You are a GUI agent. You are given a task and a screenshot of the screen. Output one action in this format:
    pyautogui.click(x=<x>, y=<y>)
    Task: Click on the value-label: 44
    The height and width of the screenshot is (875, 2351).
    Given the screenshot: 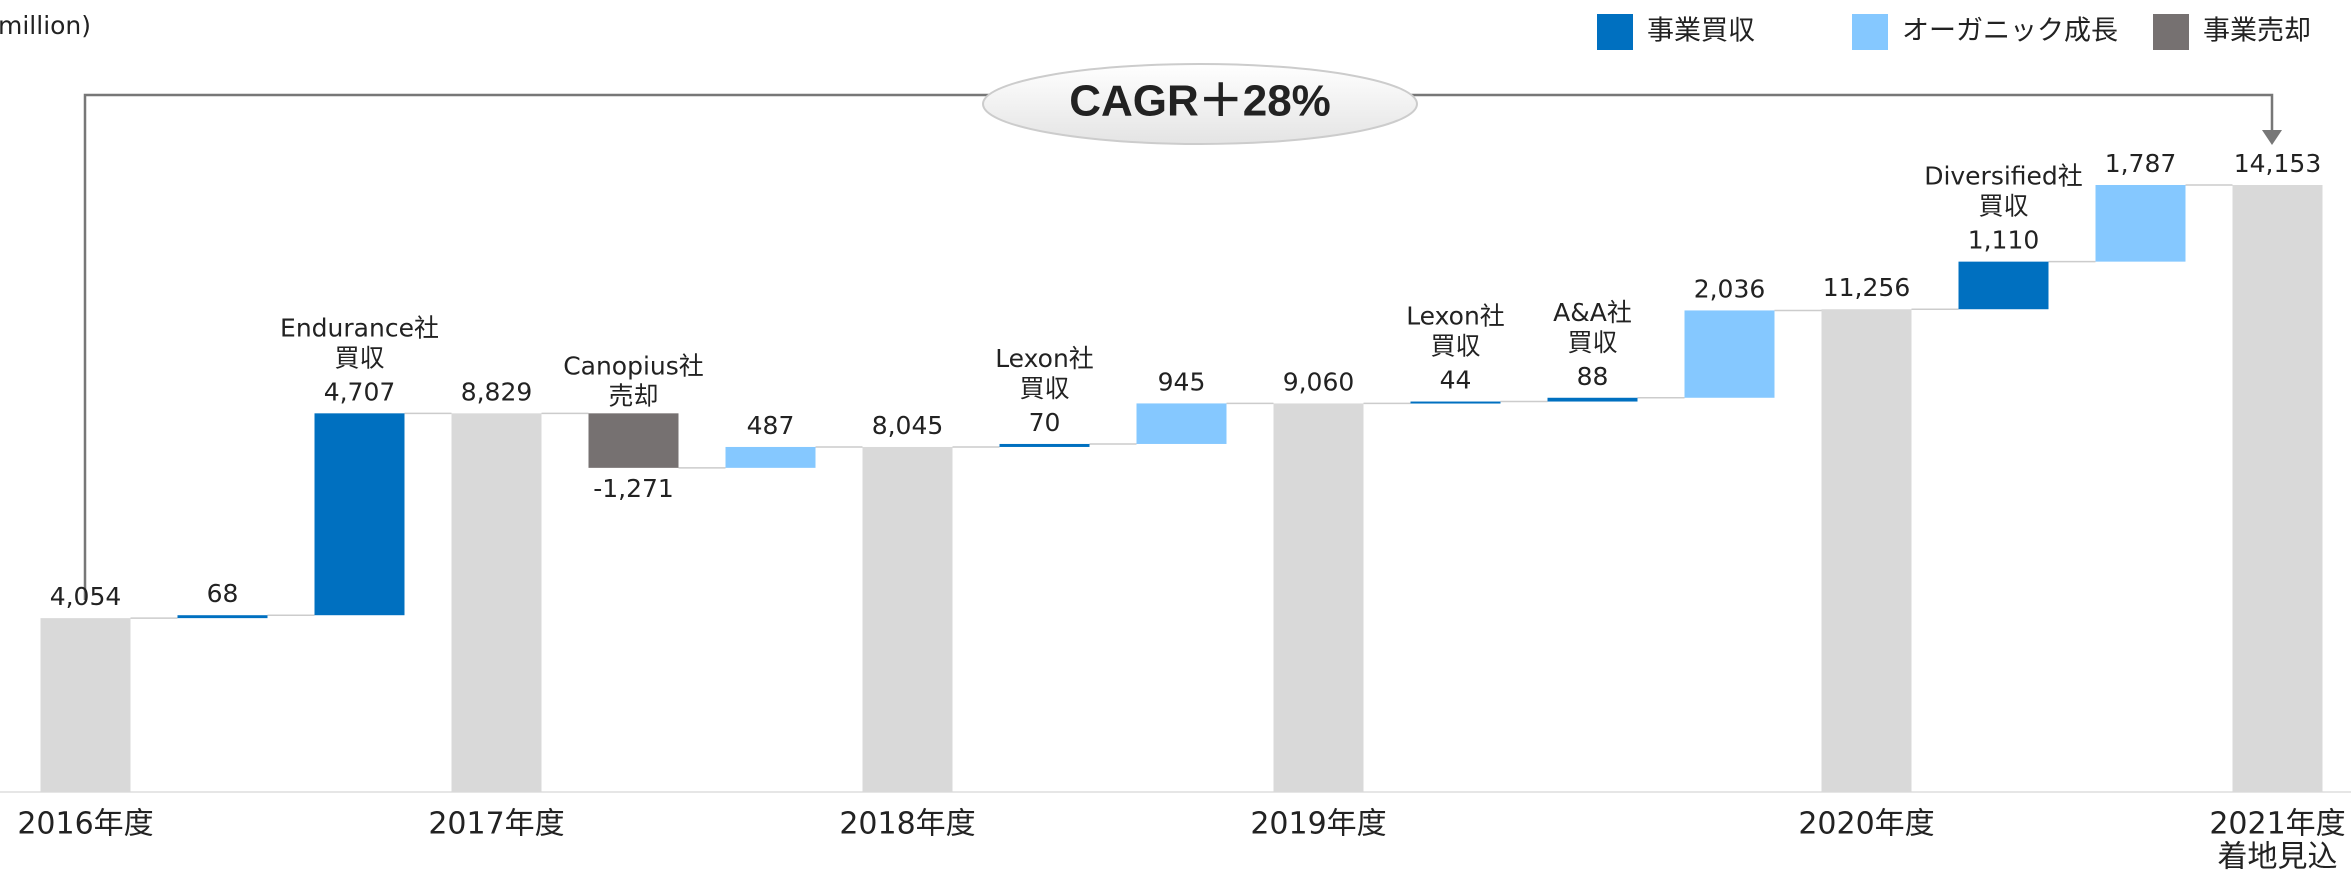 What is the action you would take?
    pyautogui.click(x=1456, y=380)
    